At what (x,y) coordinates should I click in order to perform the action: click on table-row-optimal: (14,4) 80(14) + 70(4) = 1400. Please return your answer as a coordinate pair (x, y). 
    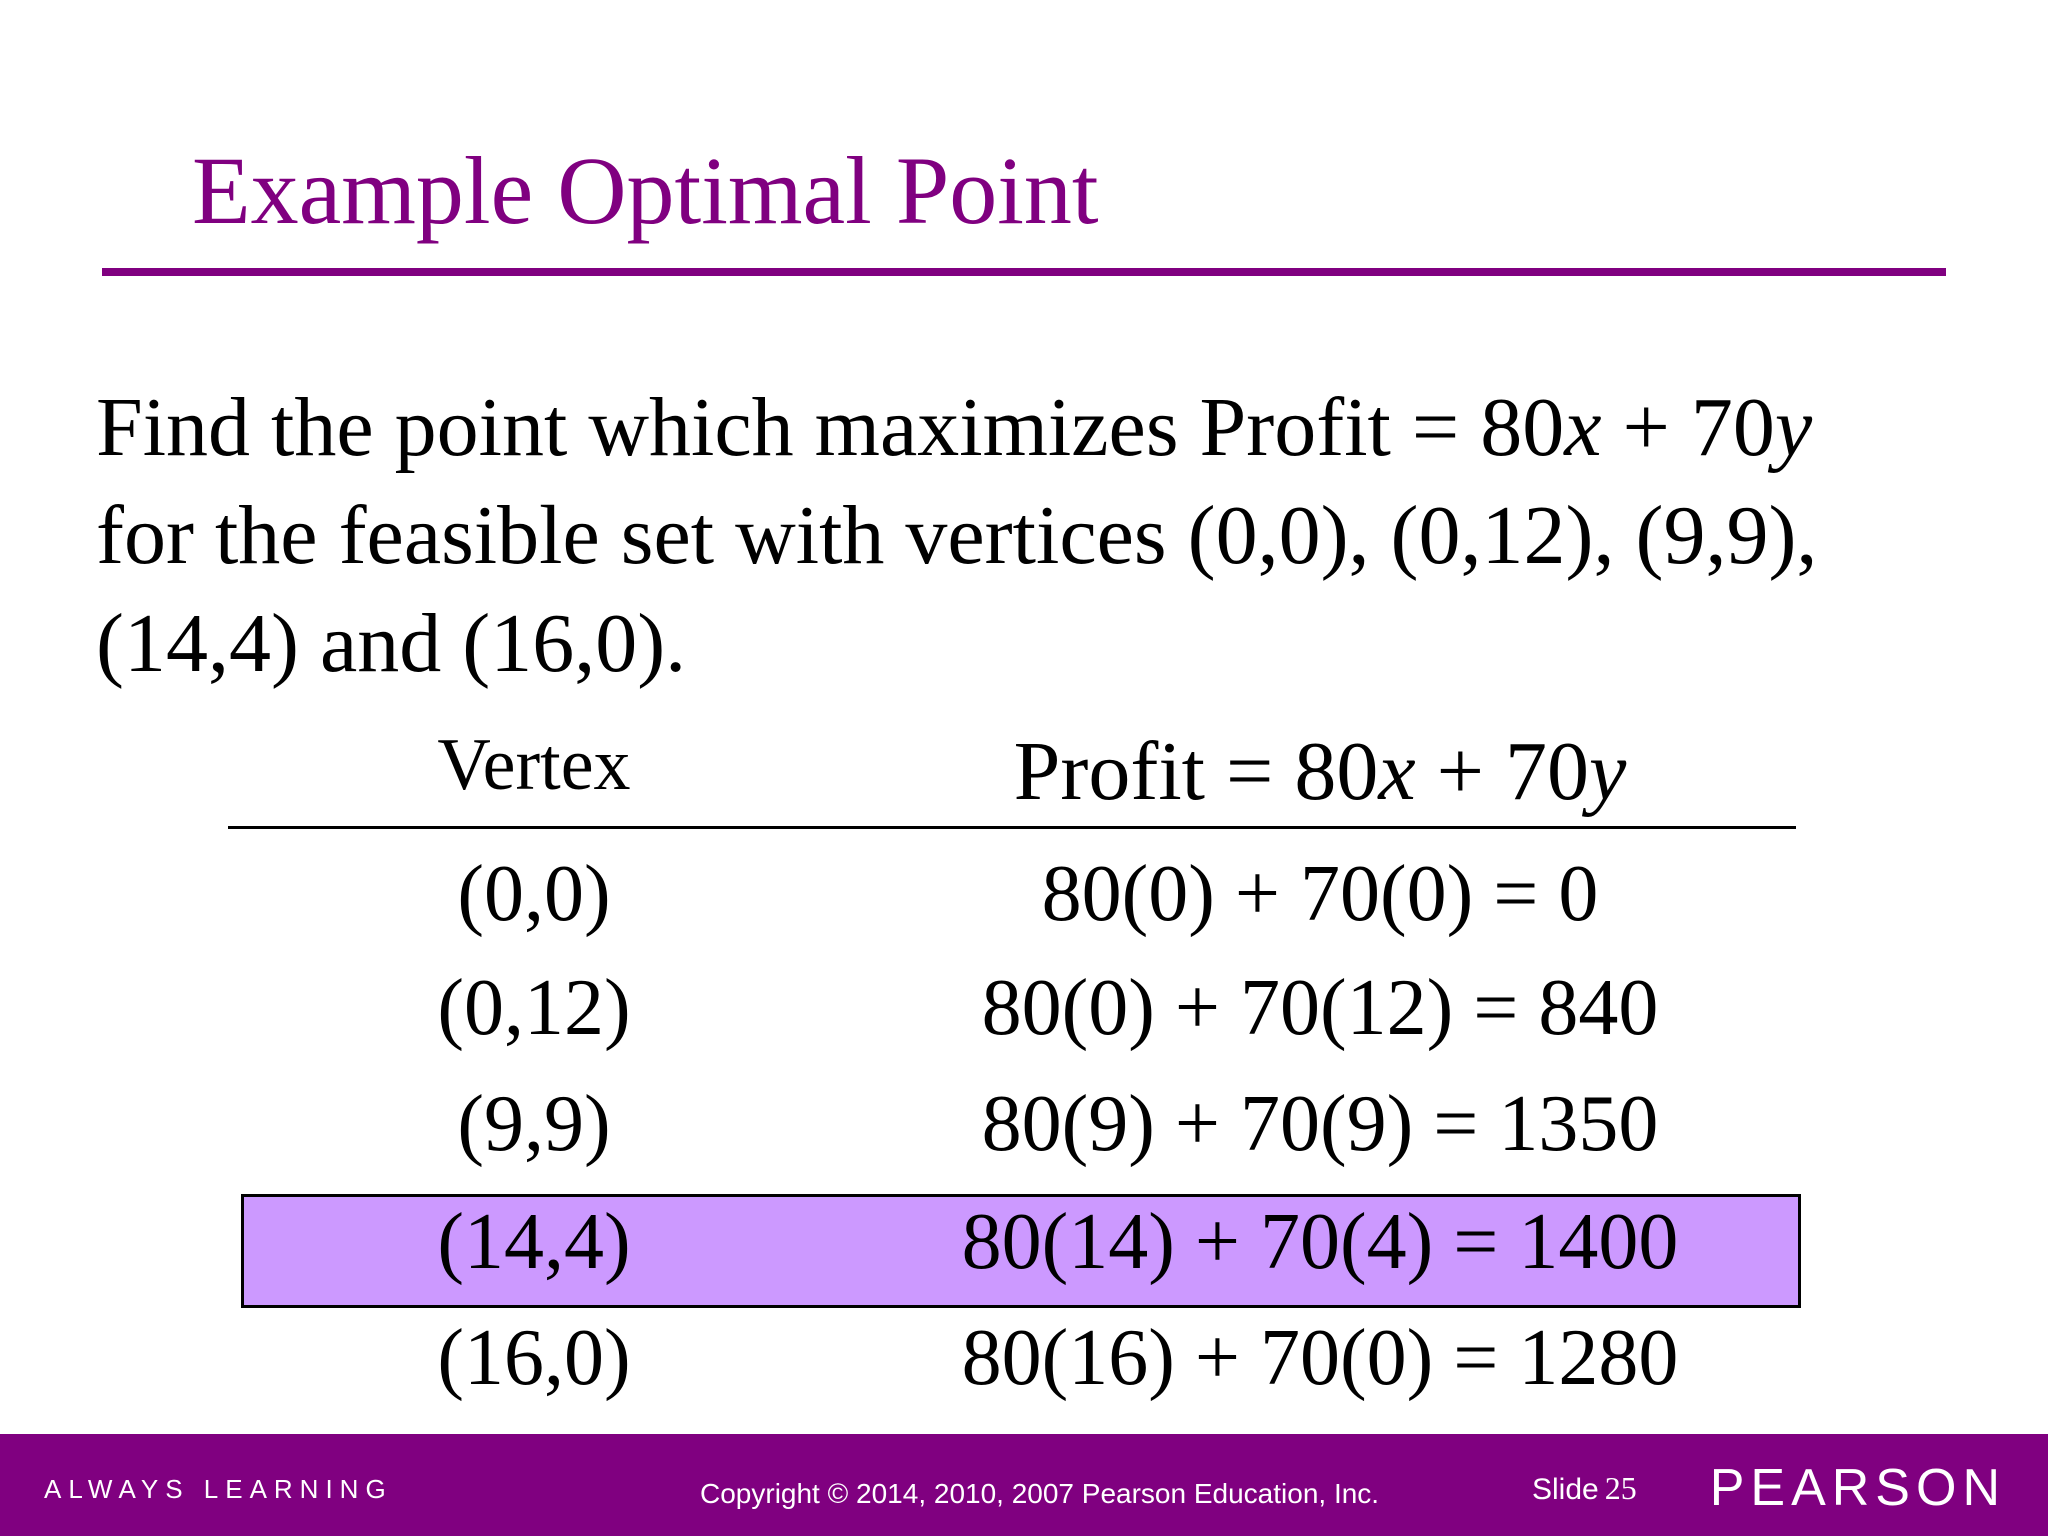
    Looking at the image, I should click on (1024, 1242).